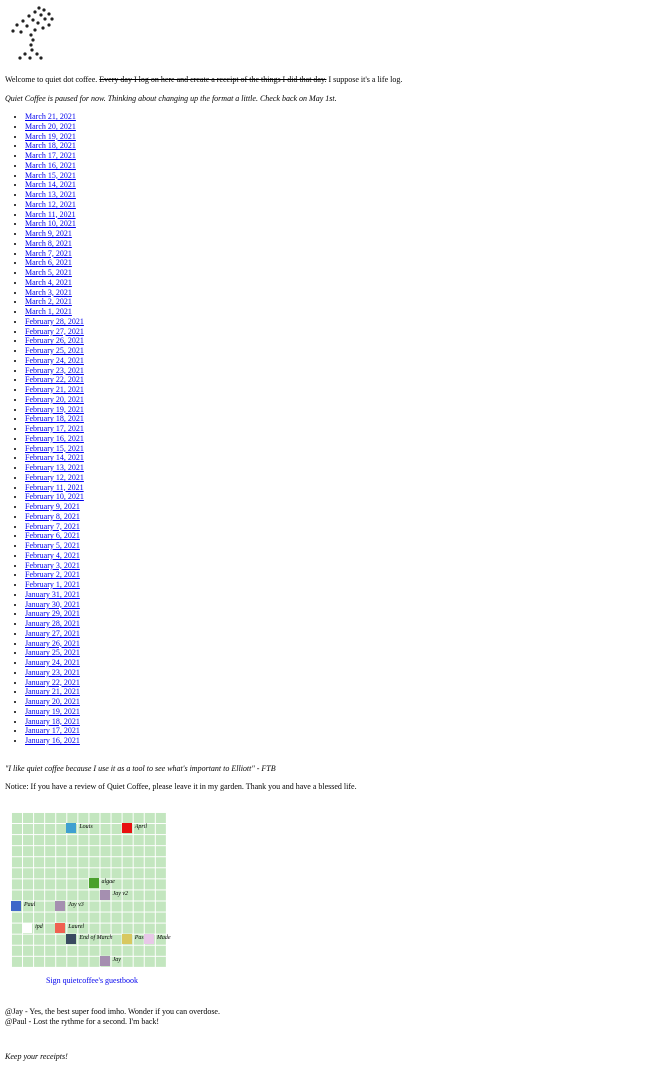 This screenshot has height=1071, width=650. What do you see at coordinates (52, 555) in the screenshot?
I see `date-link: February 4, 2021` at bounding box center [52, 555].